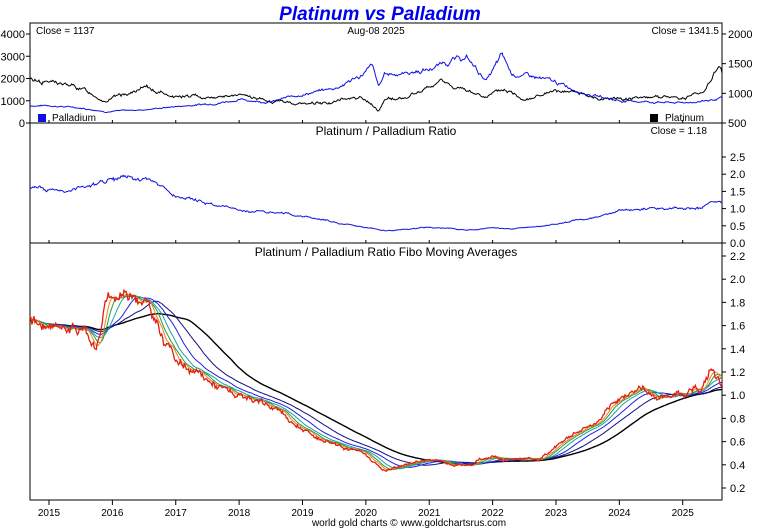 The width and height of the screenshot is (760, 530). Describe the element at coordinates (737, 210) in the screenshot. I see `y-ratio-tick-label: 1.0` at that location.